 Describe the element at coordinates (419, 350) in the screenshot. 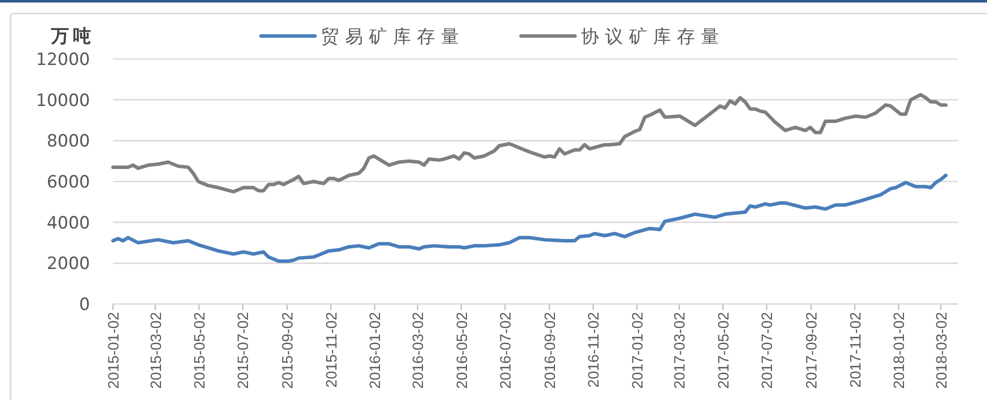

I see `xtick-label: 2016-03-02` at that location.